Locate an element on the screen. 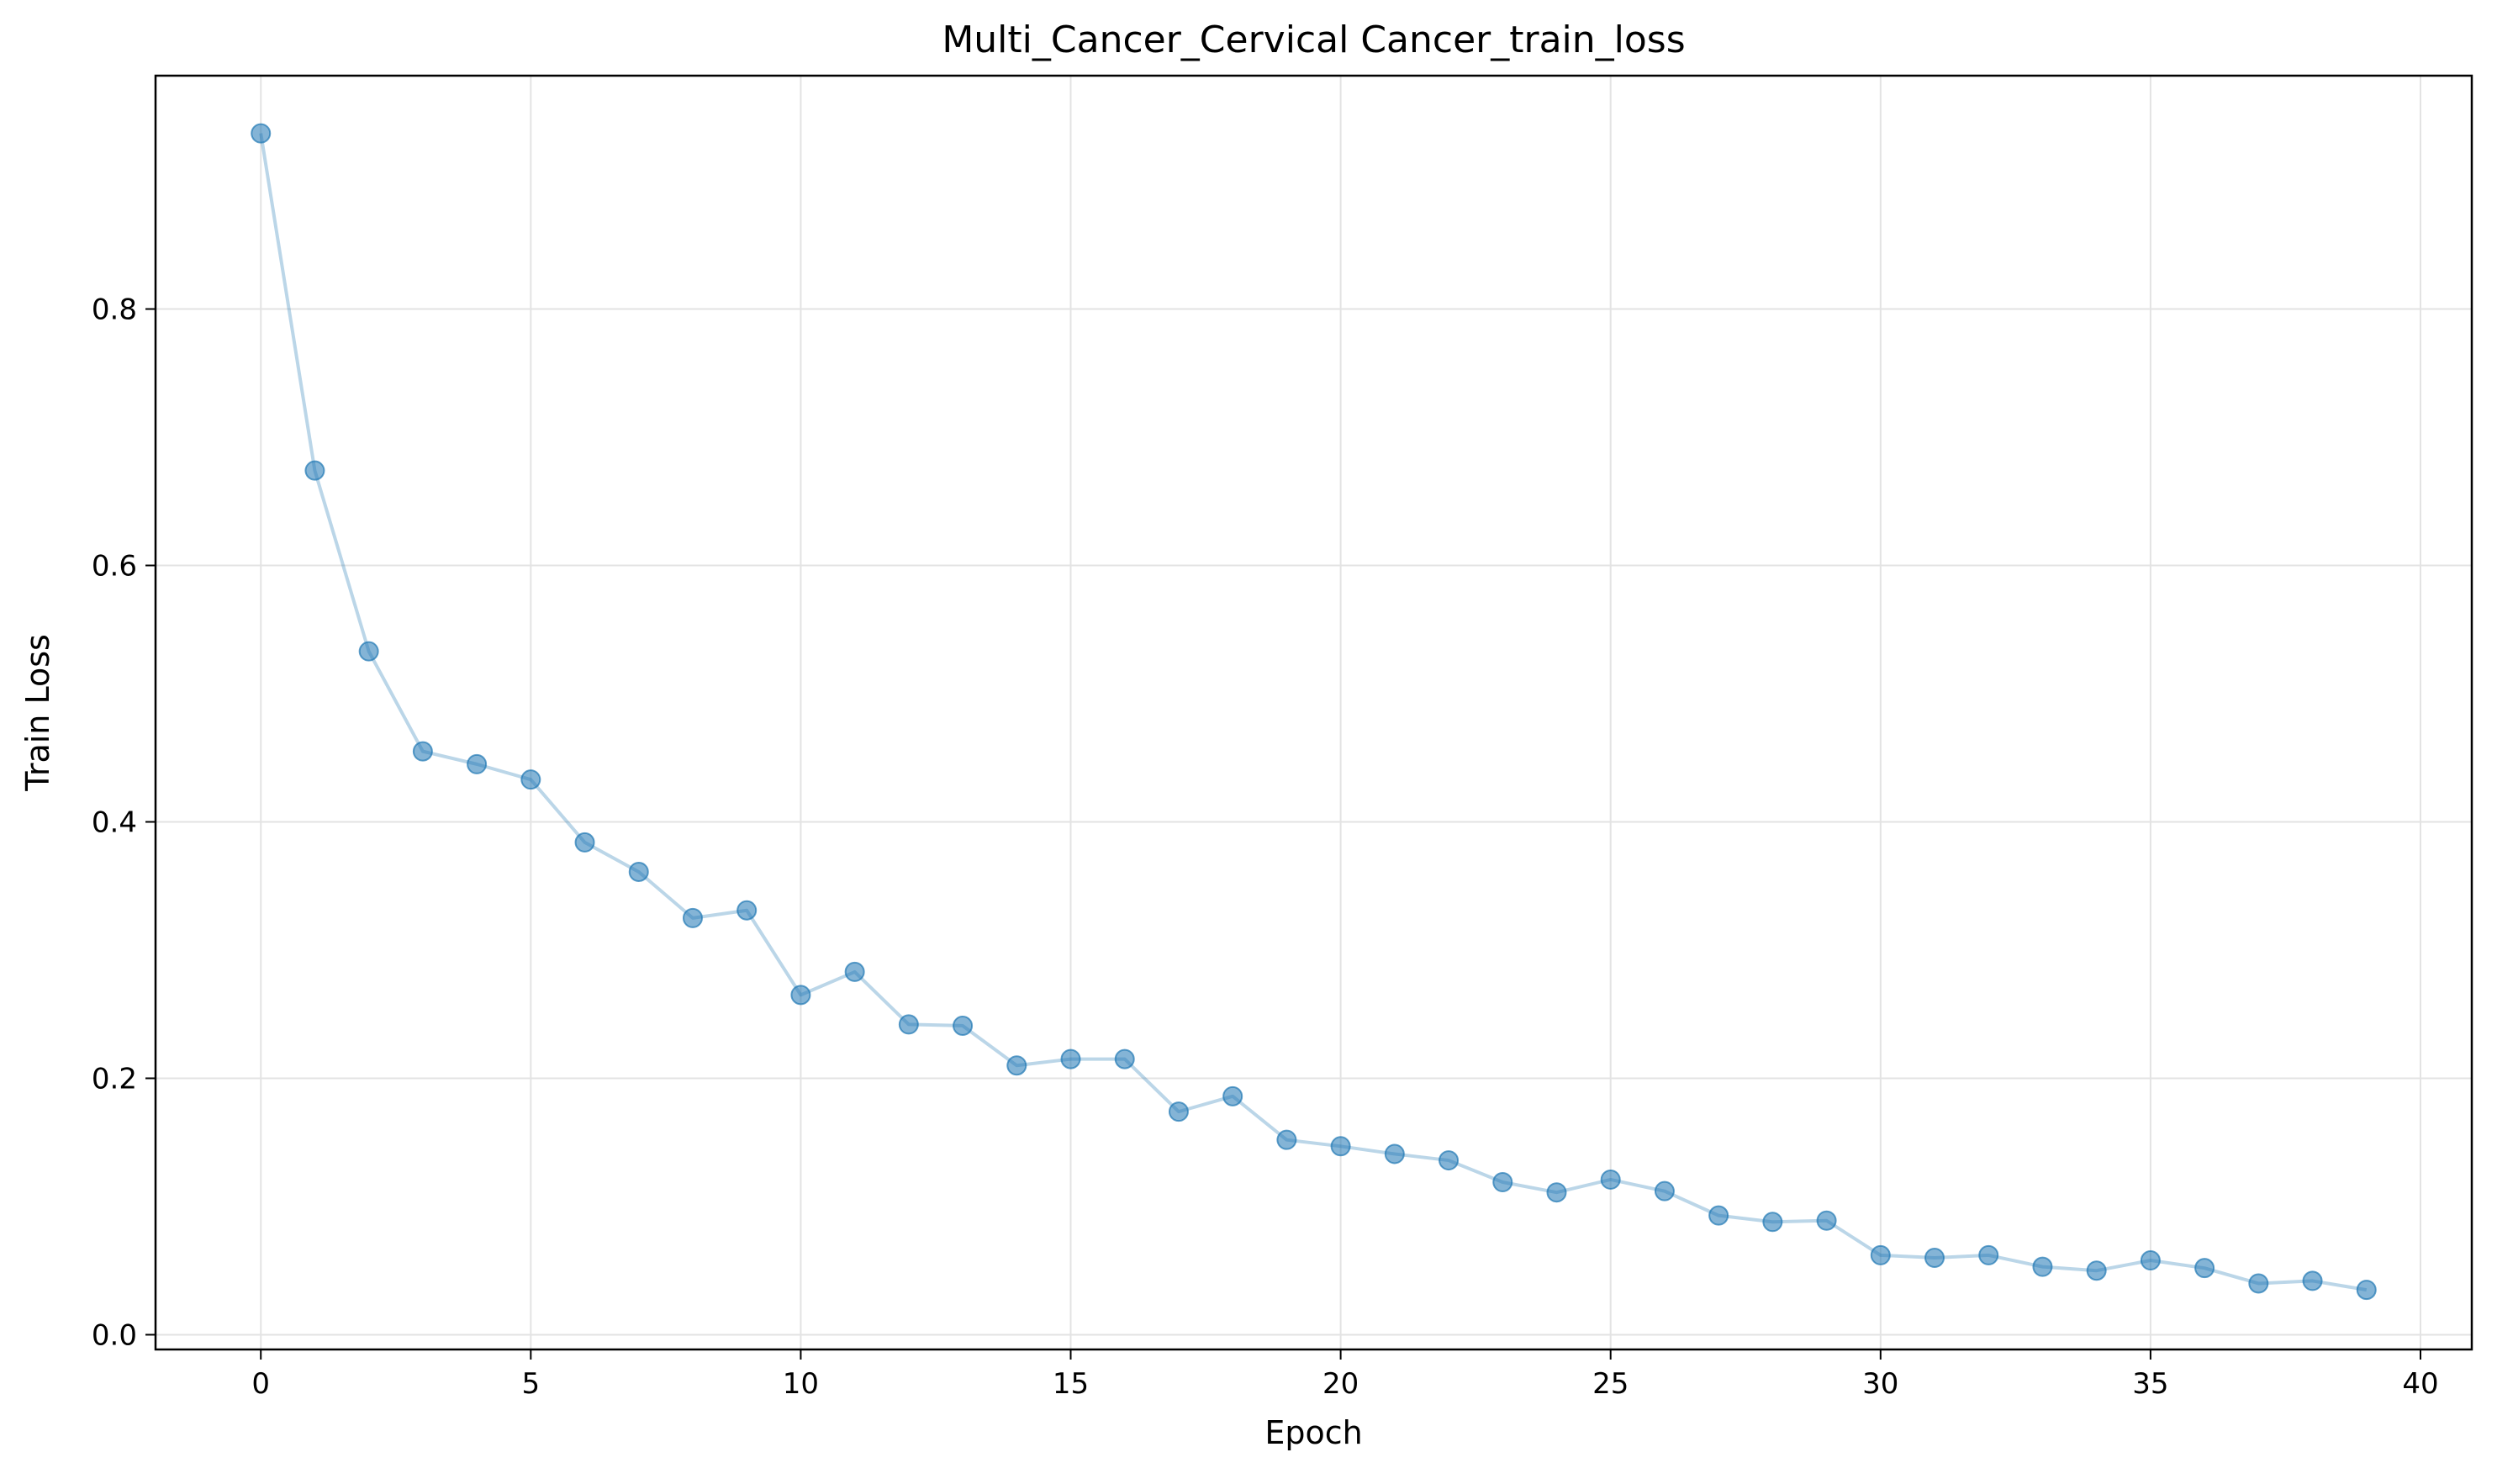 The width and height of the screenshot is (2497, 1484). y-tick-label: 0.0 is located at coordinates (114, 1335).